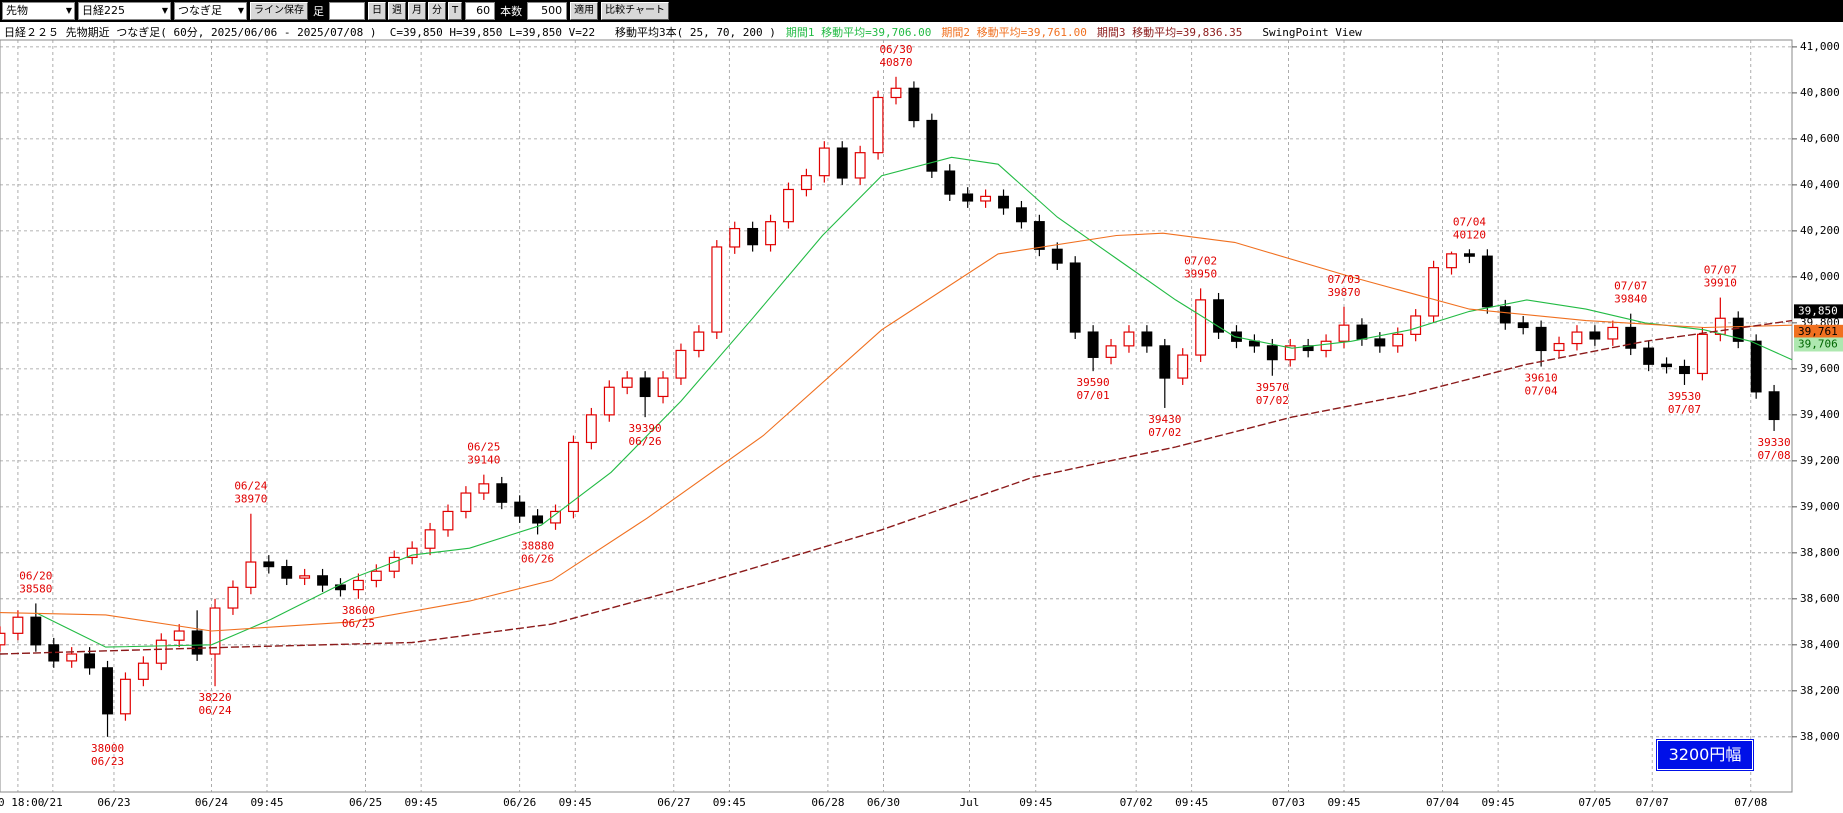  Describe the element at coordinates (1169, 32) in the screenshot. I see `legend-entry: 期間3 移動平均=39,836.35` at that location.